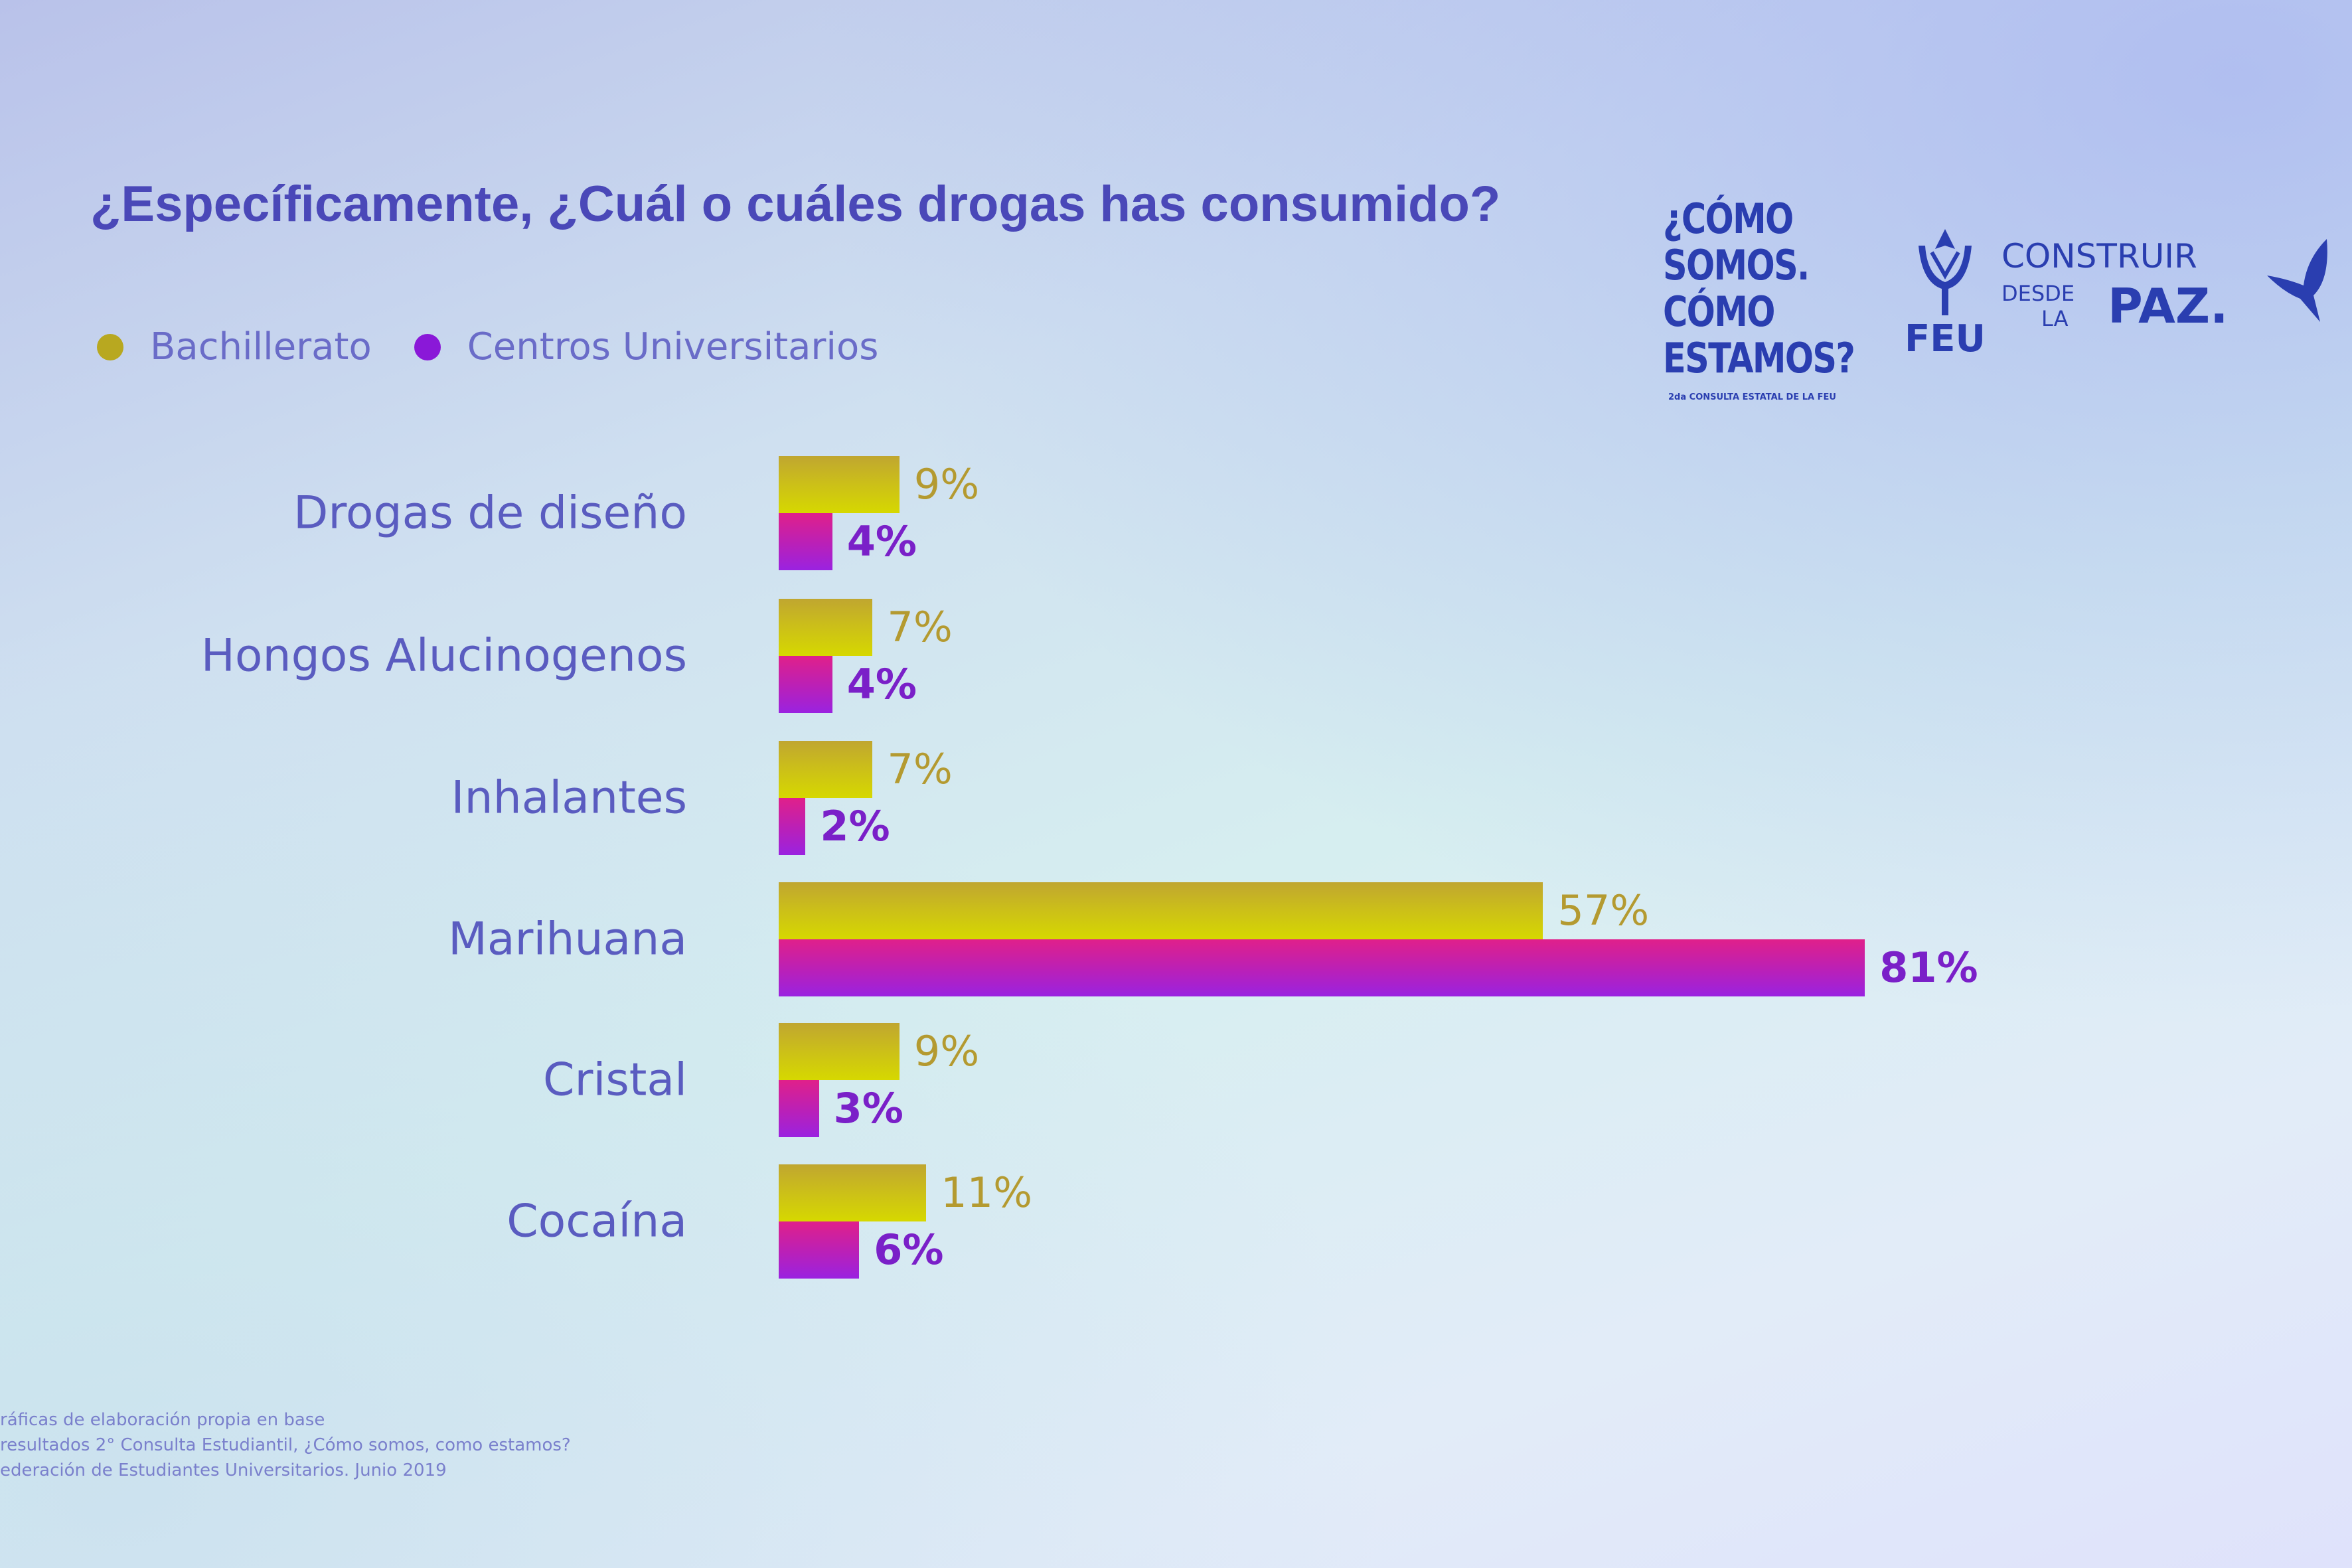 The height and width of the screenshot is (1568, 2352). What do you see at coordinates (2055, 319) in the screenshot?
I see `logo-la: LA` at bounding box center [2055, 319].